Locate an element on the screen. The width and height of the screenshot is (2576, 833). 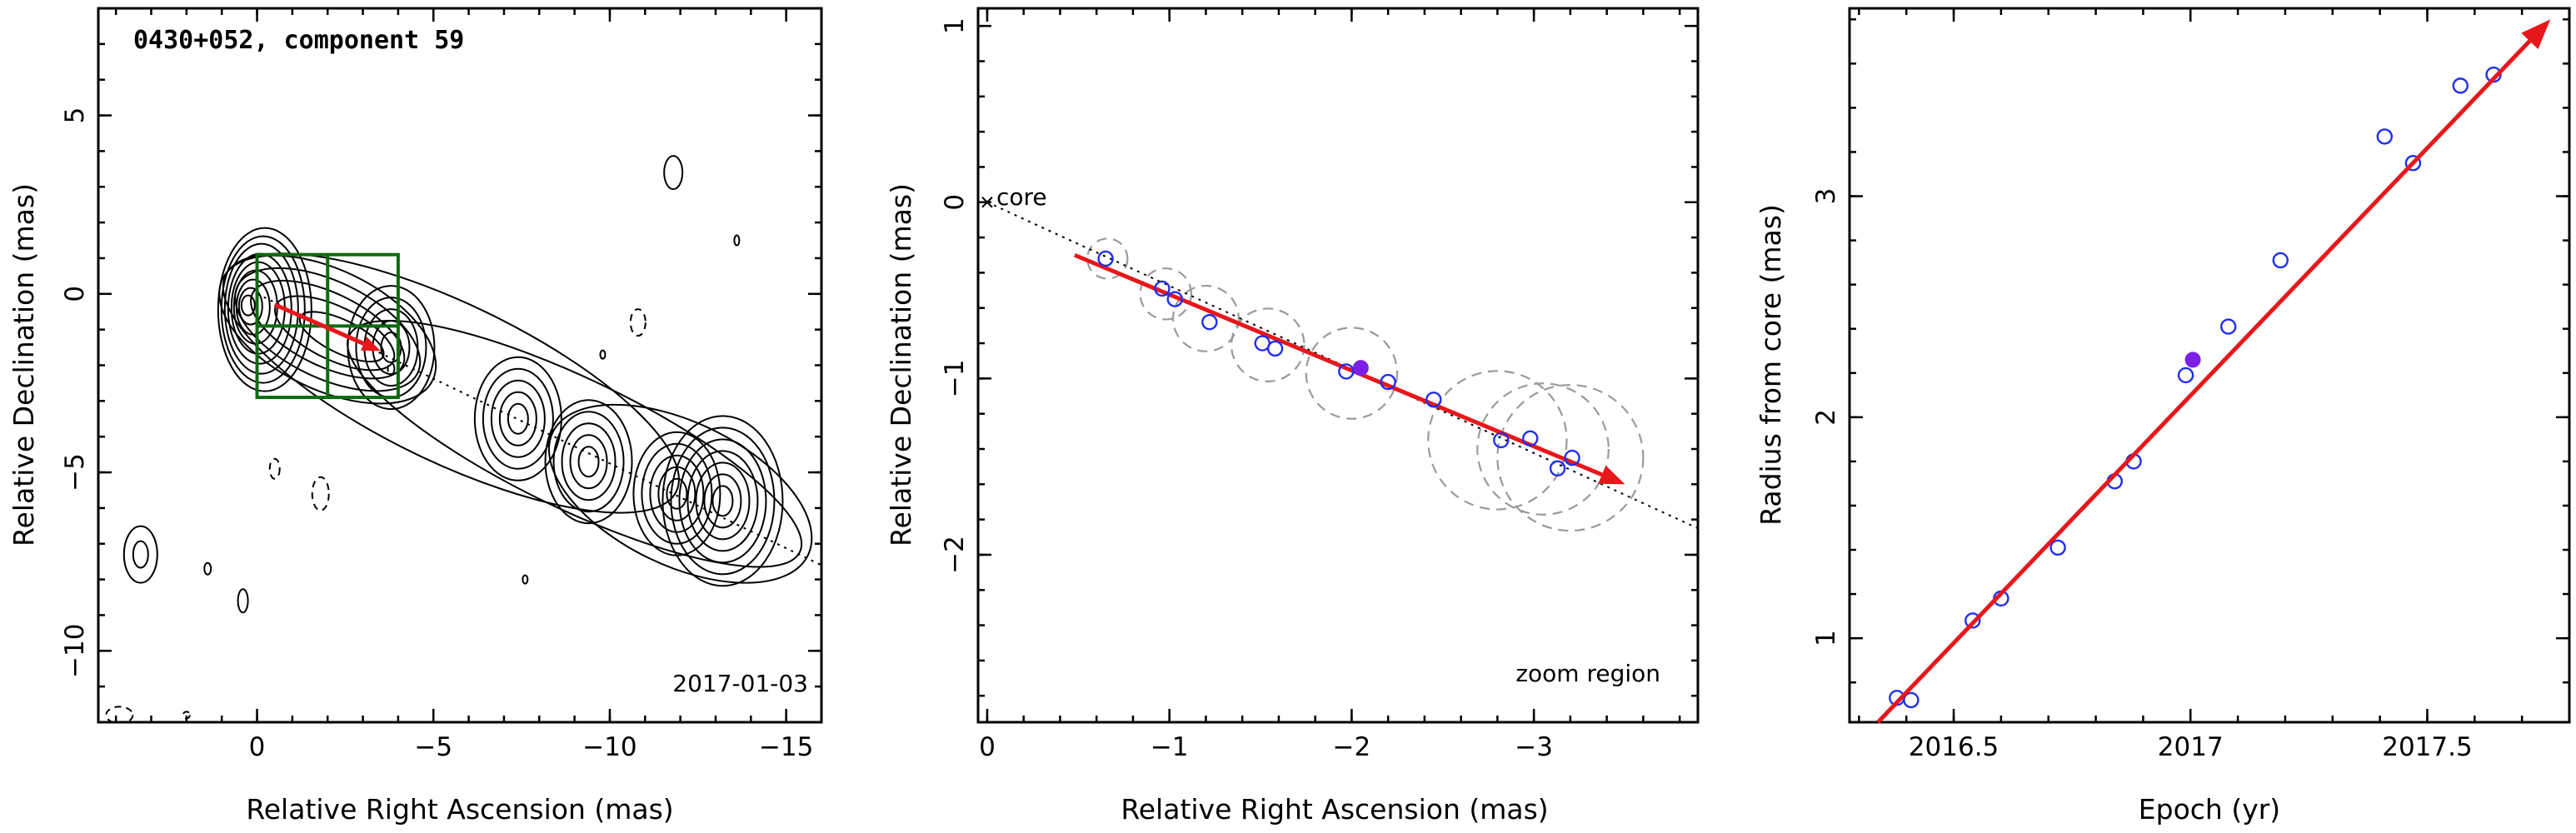
zoom-arrow-shaft is located at coordinates (1338, 364).